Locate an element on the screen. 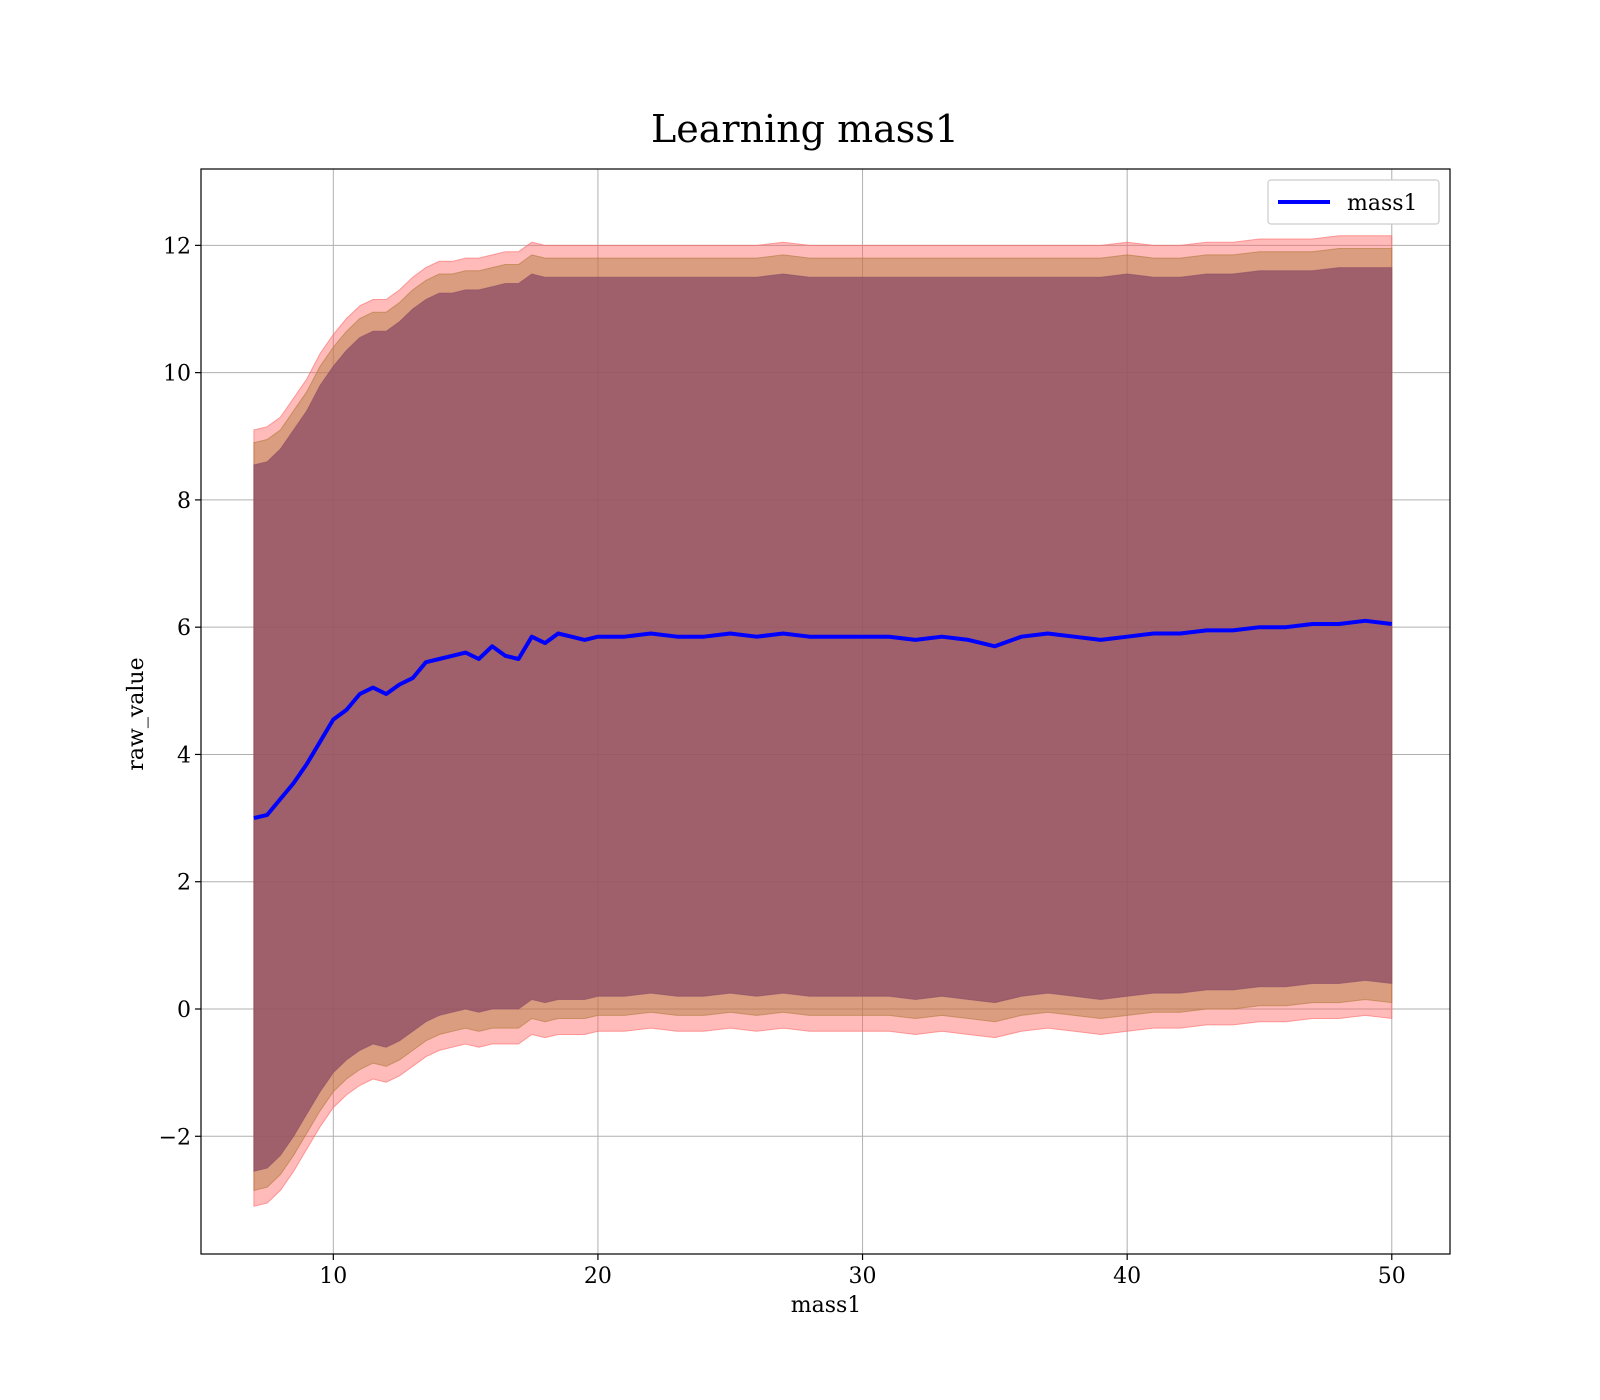 This screenshot has width=1600, height=1400. x-tick-label-2: 30 is located at coordinates (863, 1276).